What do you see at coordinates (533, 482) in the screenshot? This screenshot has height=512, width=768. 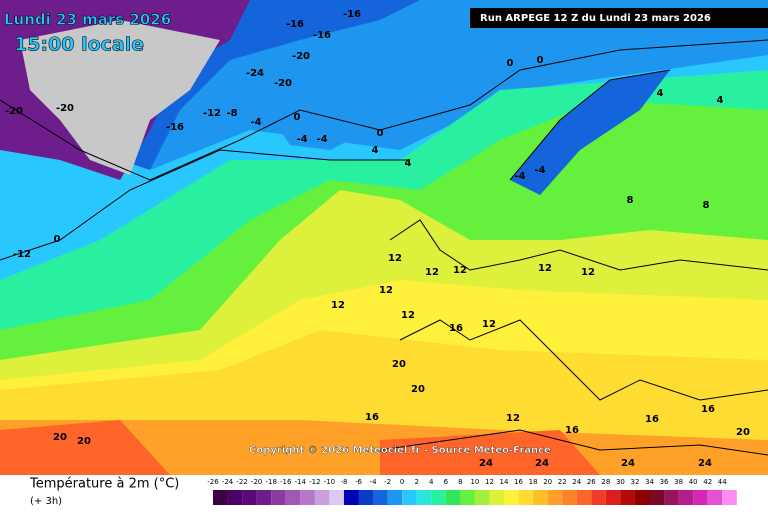 I see `color-tick-label: 18` at bounding box center [533, 482].